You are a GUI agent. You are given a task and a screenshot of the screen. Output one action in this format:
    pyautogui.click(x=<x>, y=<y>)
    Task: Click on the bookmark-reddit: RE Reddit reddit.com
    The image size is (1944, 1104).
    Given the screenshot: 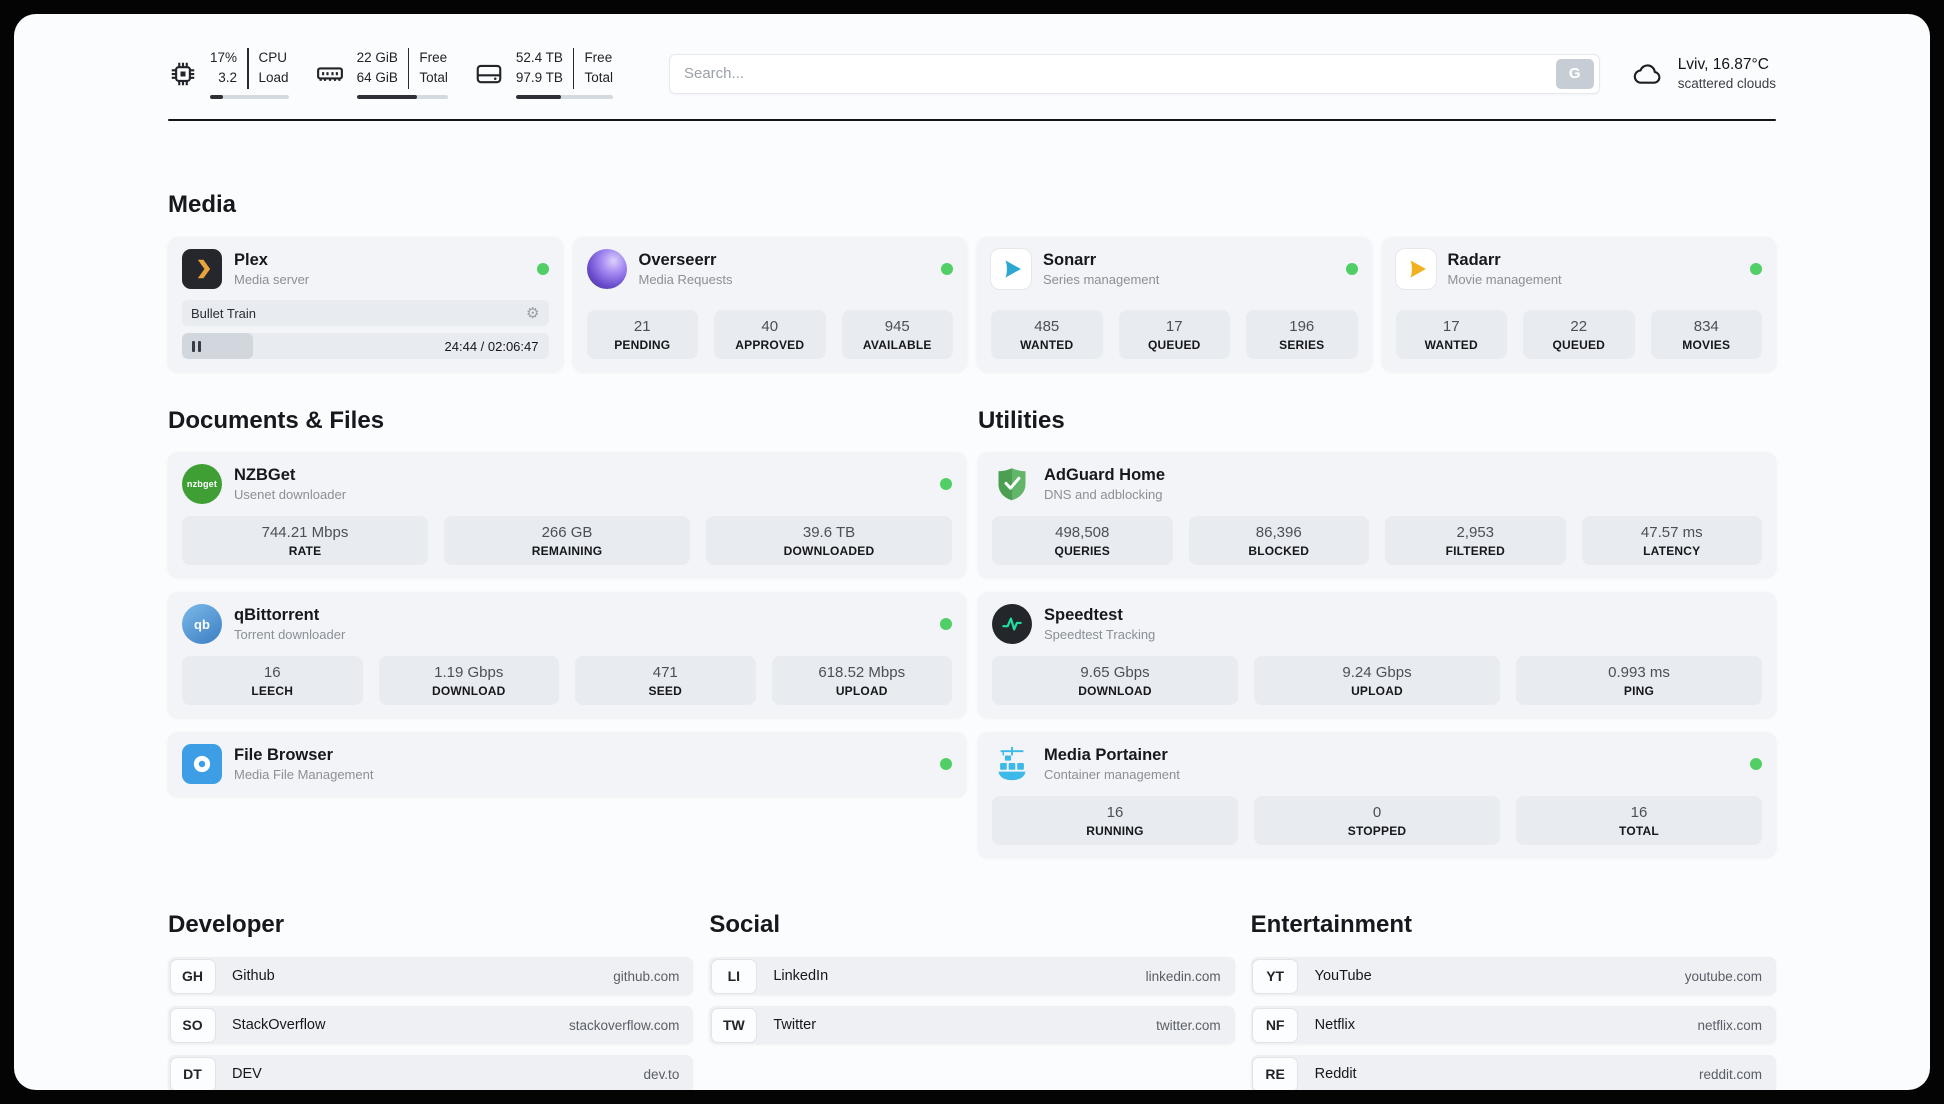 What is the action you would take?
    pyautogui.click(x=1513, y=1072)
    